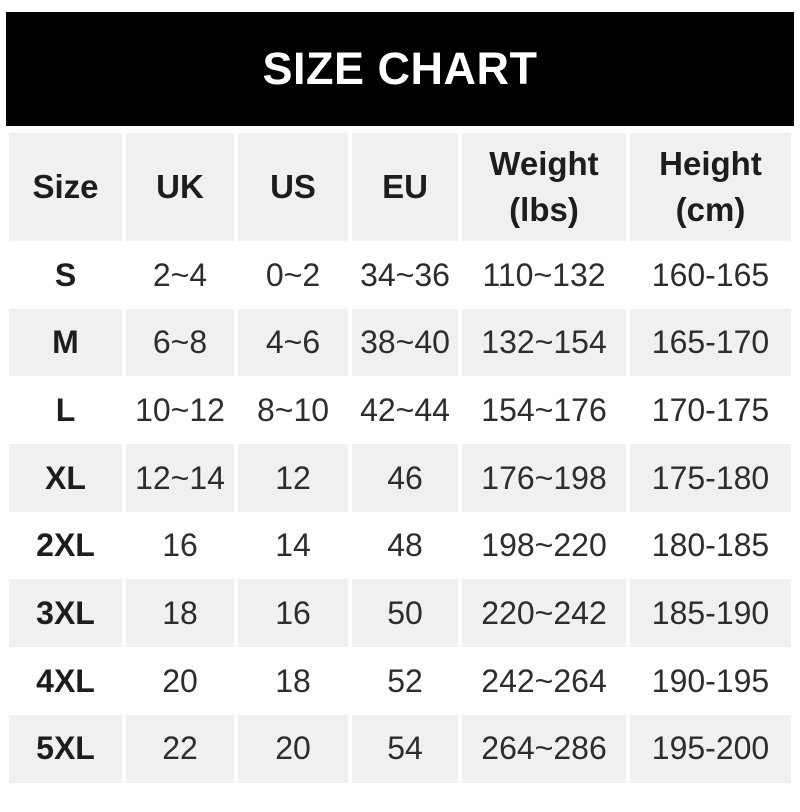 The height and width of the screenshot is (812, 800). What do you see at coordinates (65, 613) in the screenshot?
I see `size-row-label-3xl: 3XL` at bounding box center [65, 613].